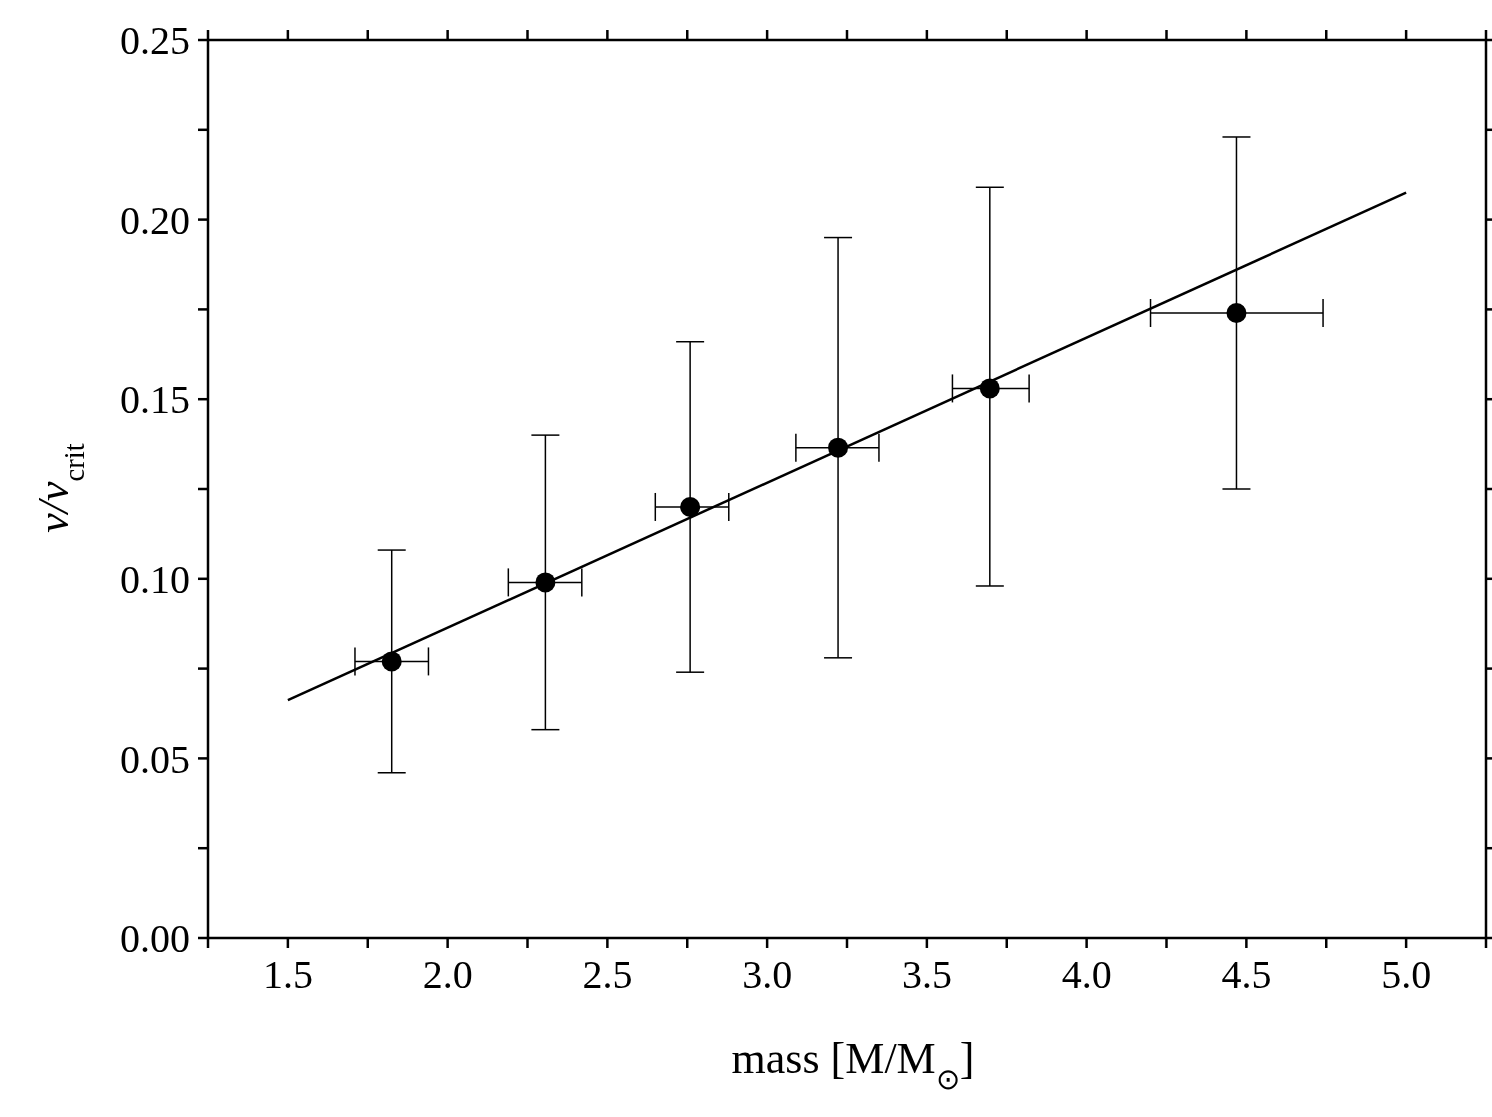 This screenshot has width=1492, height=1117. What do you see at coordinates (287, 975) in the screenshot?
I see `x-tick-label: 1.5` at bounding box center [287, 975].